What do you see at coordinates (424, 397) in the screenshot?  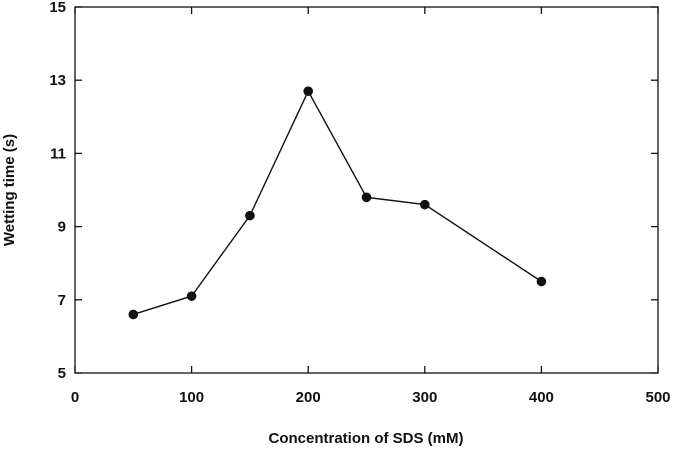 I see `x-tick-label: 300` at bounding box center [424, 397].